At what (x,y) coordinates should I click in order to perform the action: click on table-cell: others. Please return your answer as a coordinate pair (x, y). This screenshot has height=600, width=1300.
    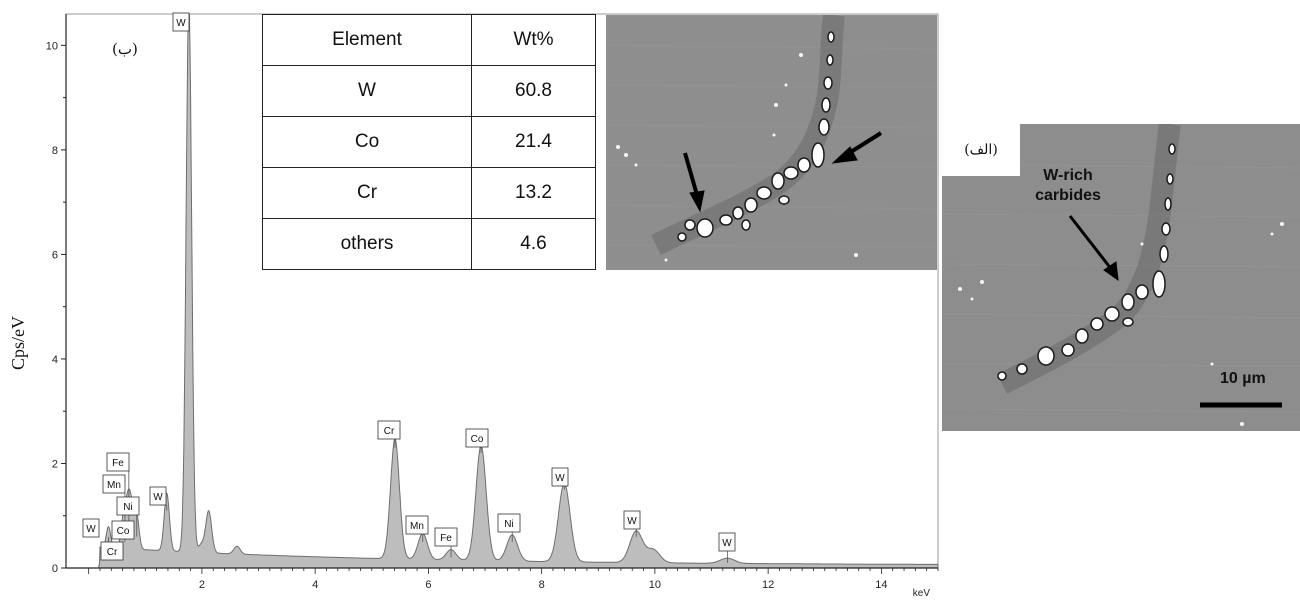
    Looking at the image, I should click on (367, 244).